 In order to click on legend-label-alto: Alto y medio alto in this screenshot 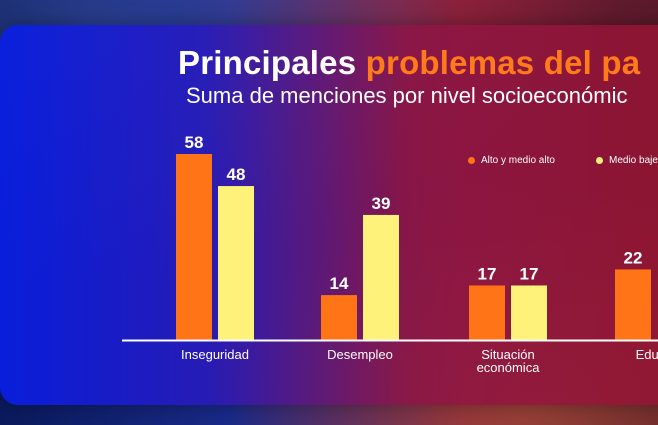, I will do `click(518, 160)`.